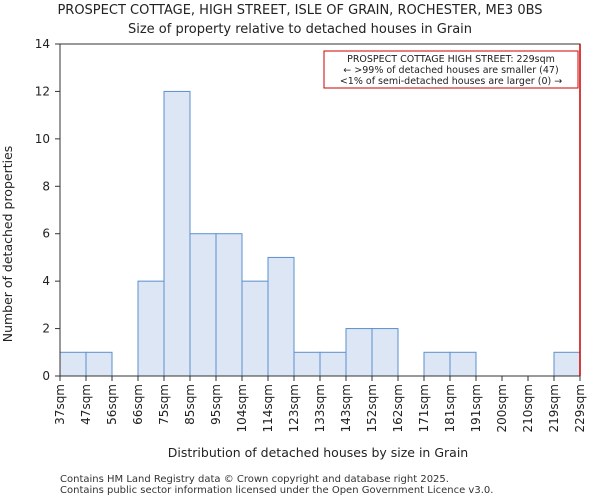 The width and height of the screenshot is (600, 500). What do you see at coordinates (42, 91) in the screenshot?
I see `y-tick-label: 12` at bounding box center [42, 91].